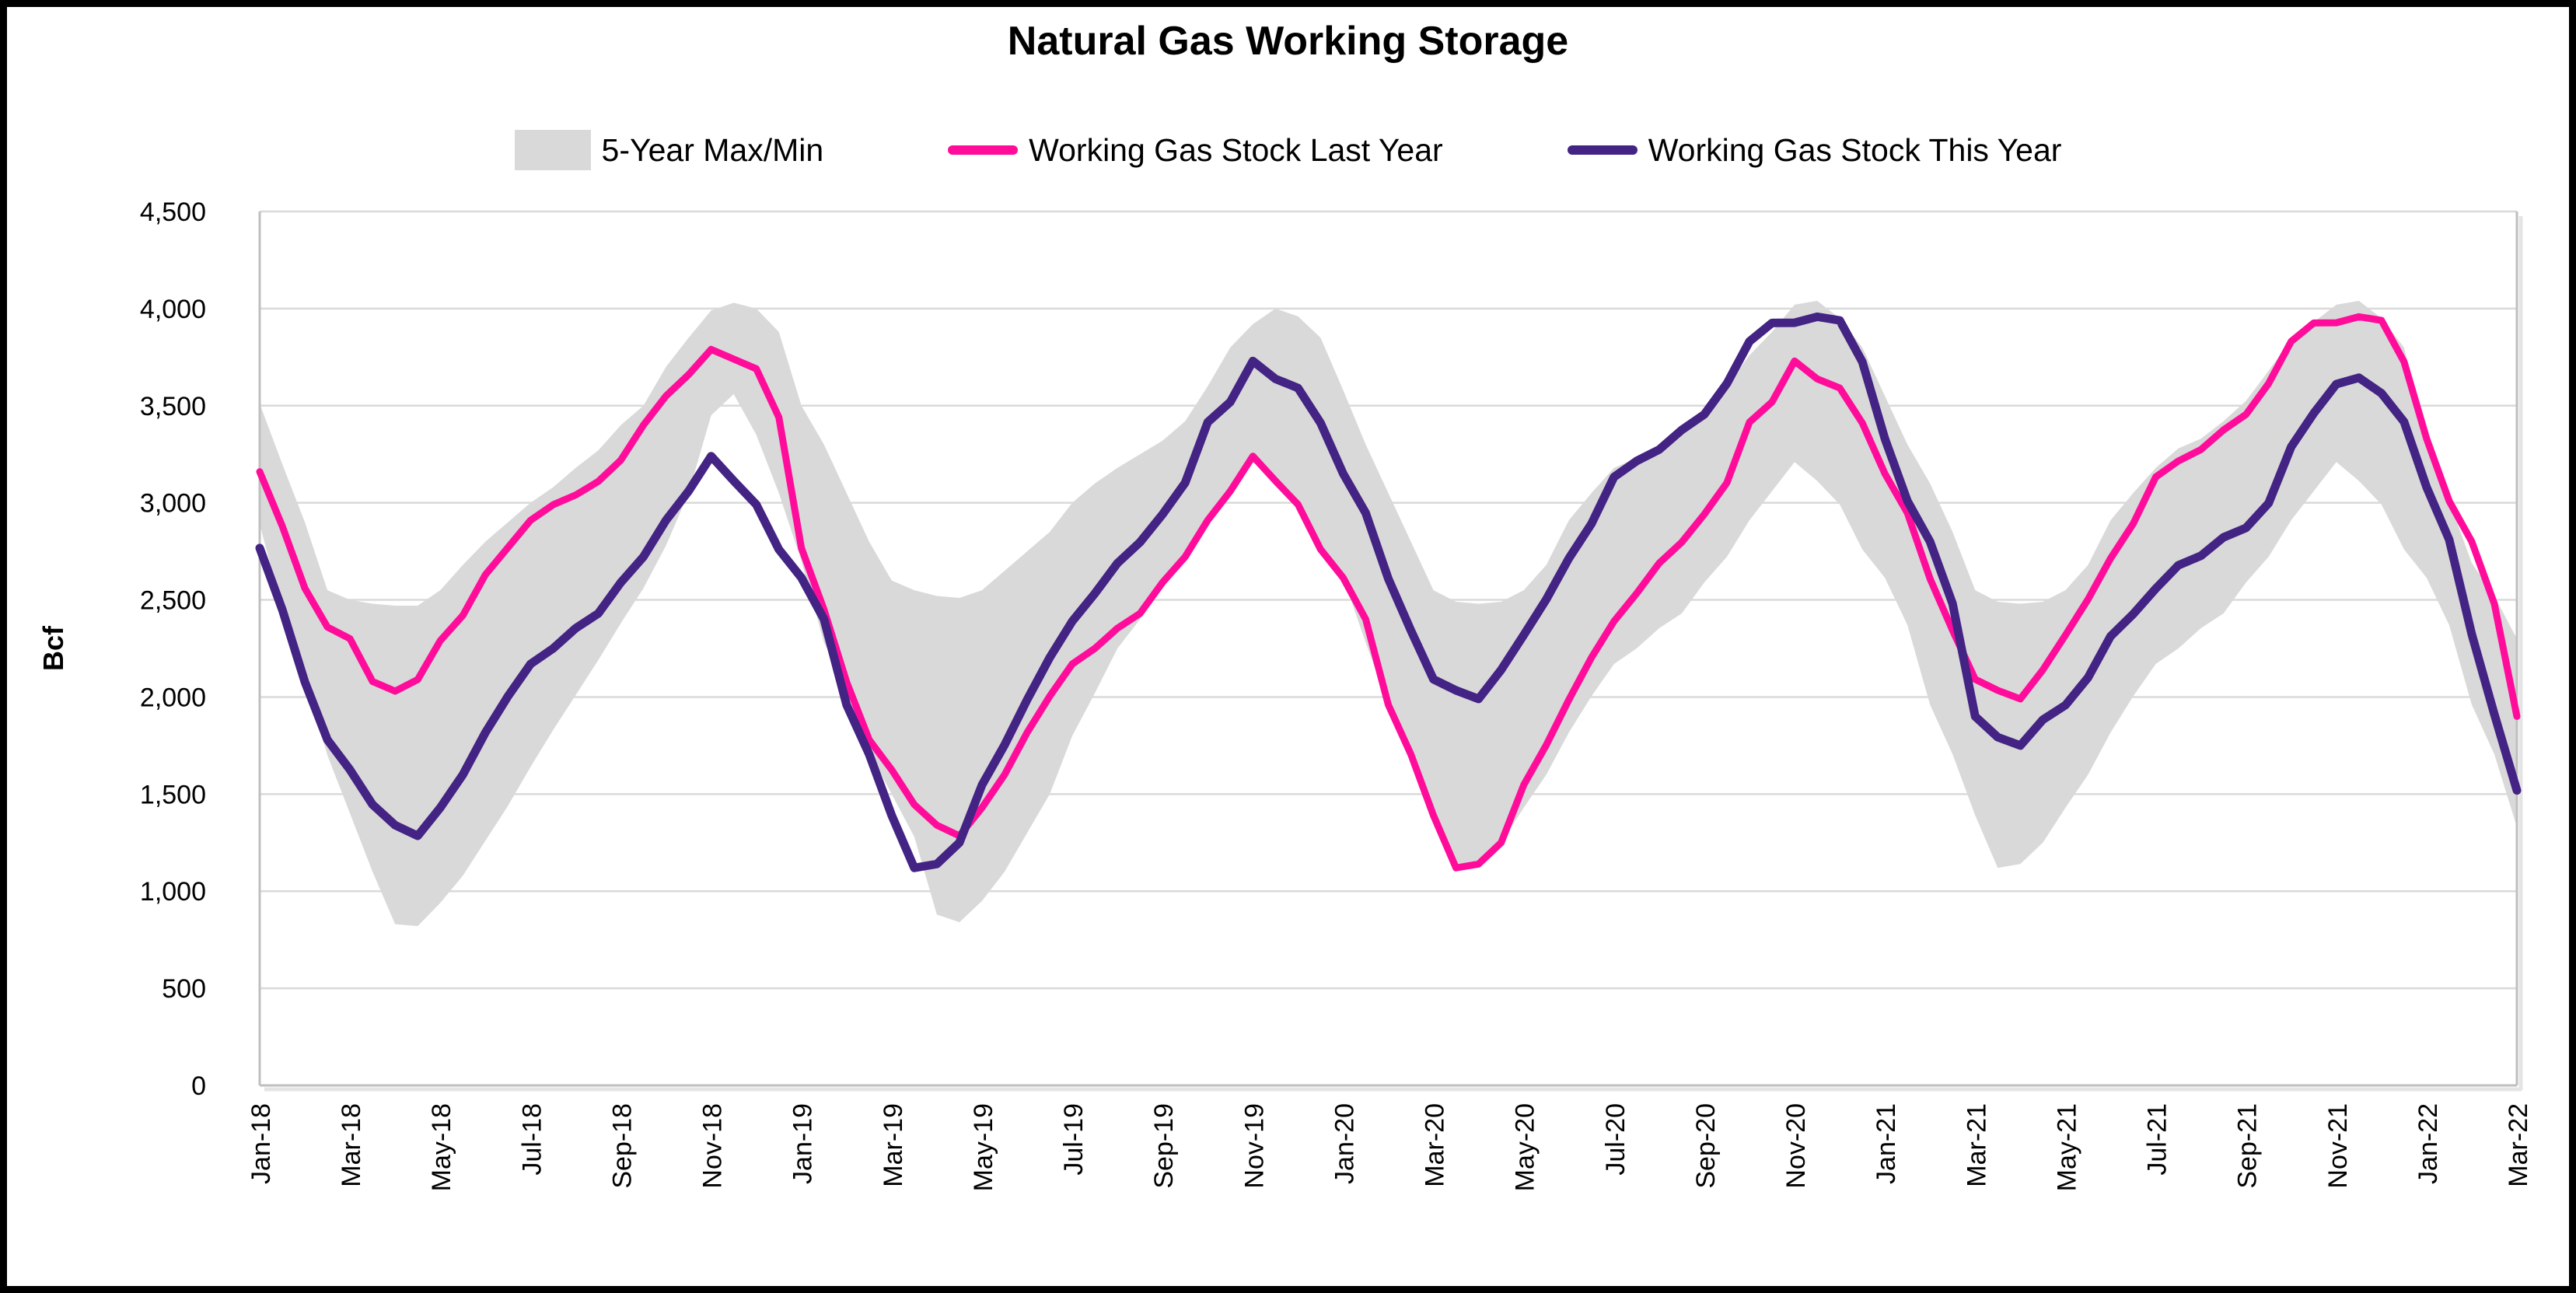 This screenshot has height=1293, width=2576. Describe the element at coordinates (351, 1145) in the screenshot. I see `x-tick-label: Mar-18` at that location.